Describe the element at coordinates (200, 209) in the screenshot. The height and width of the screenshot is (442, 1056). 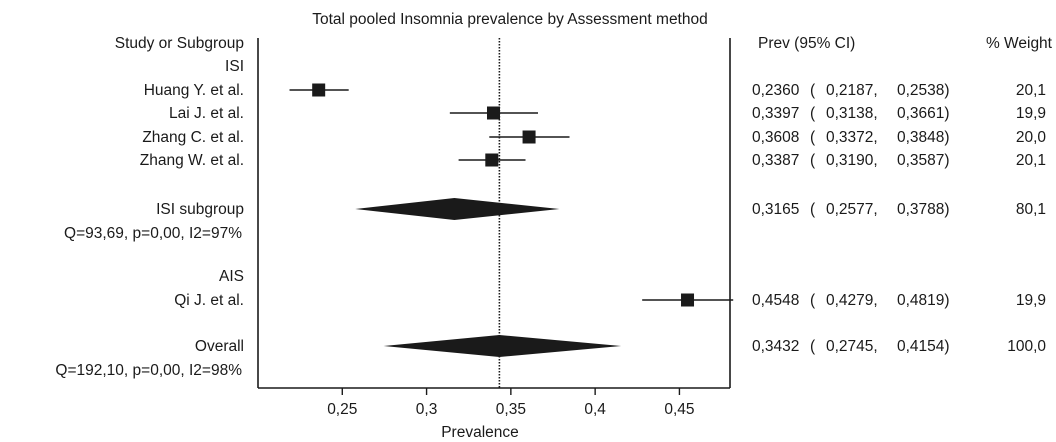
I see `summary-label: ISI subgroup` at that location.